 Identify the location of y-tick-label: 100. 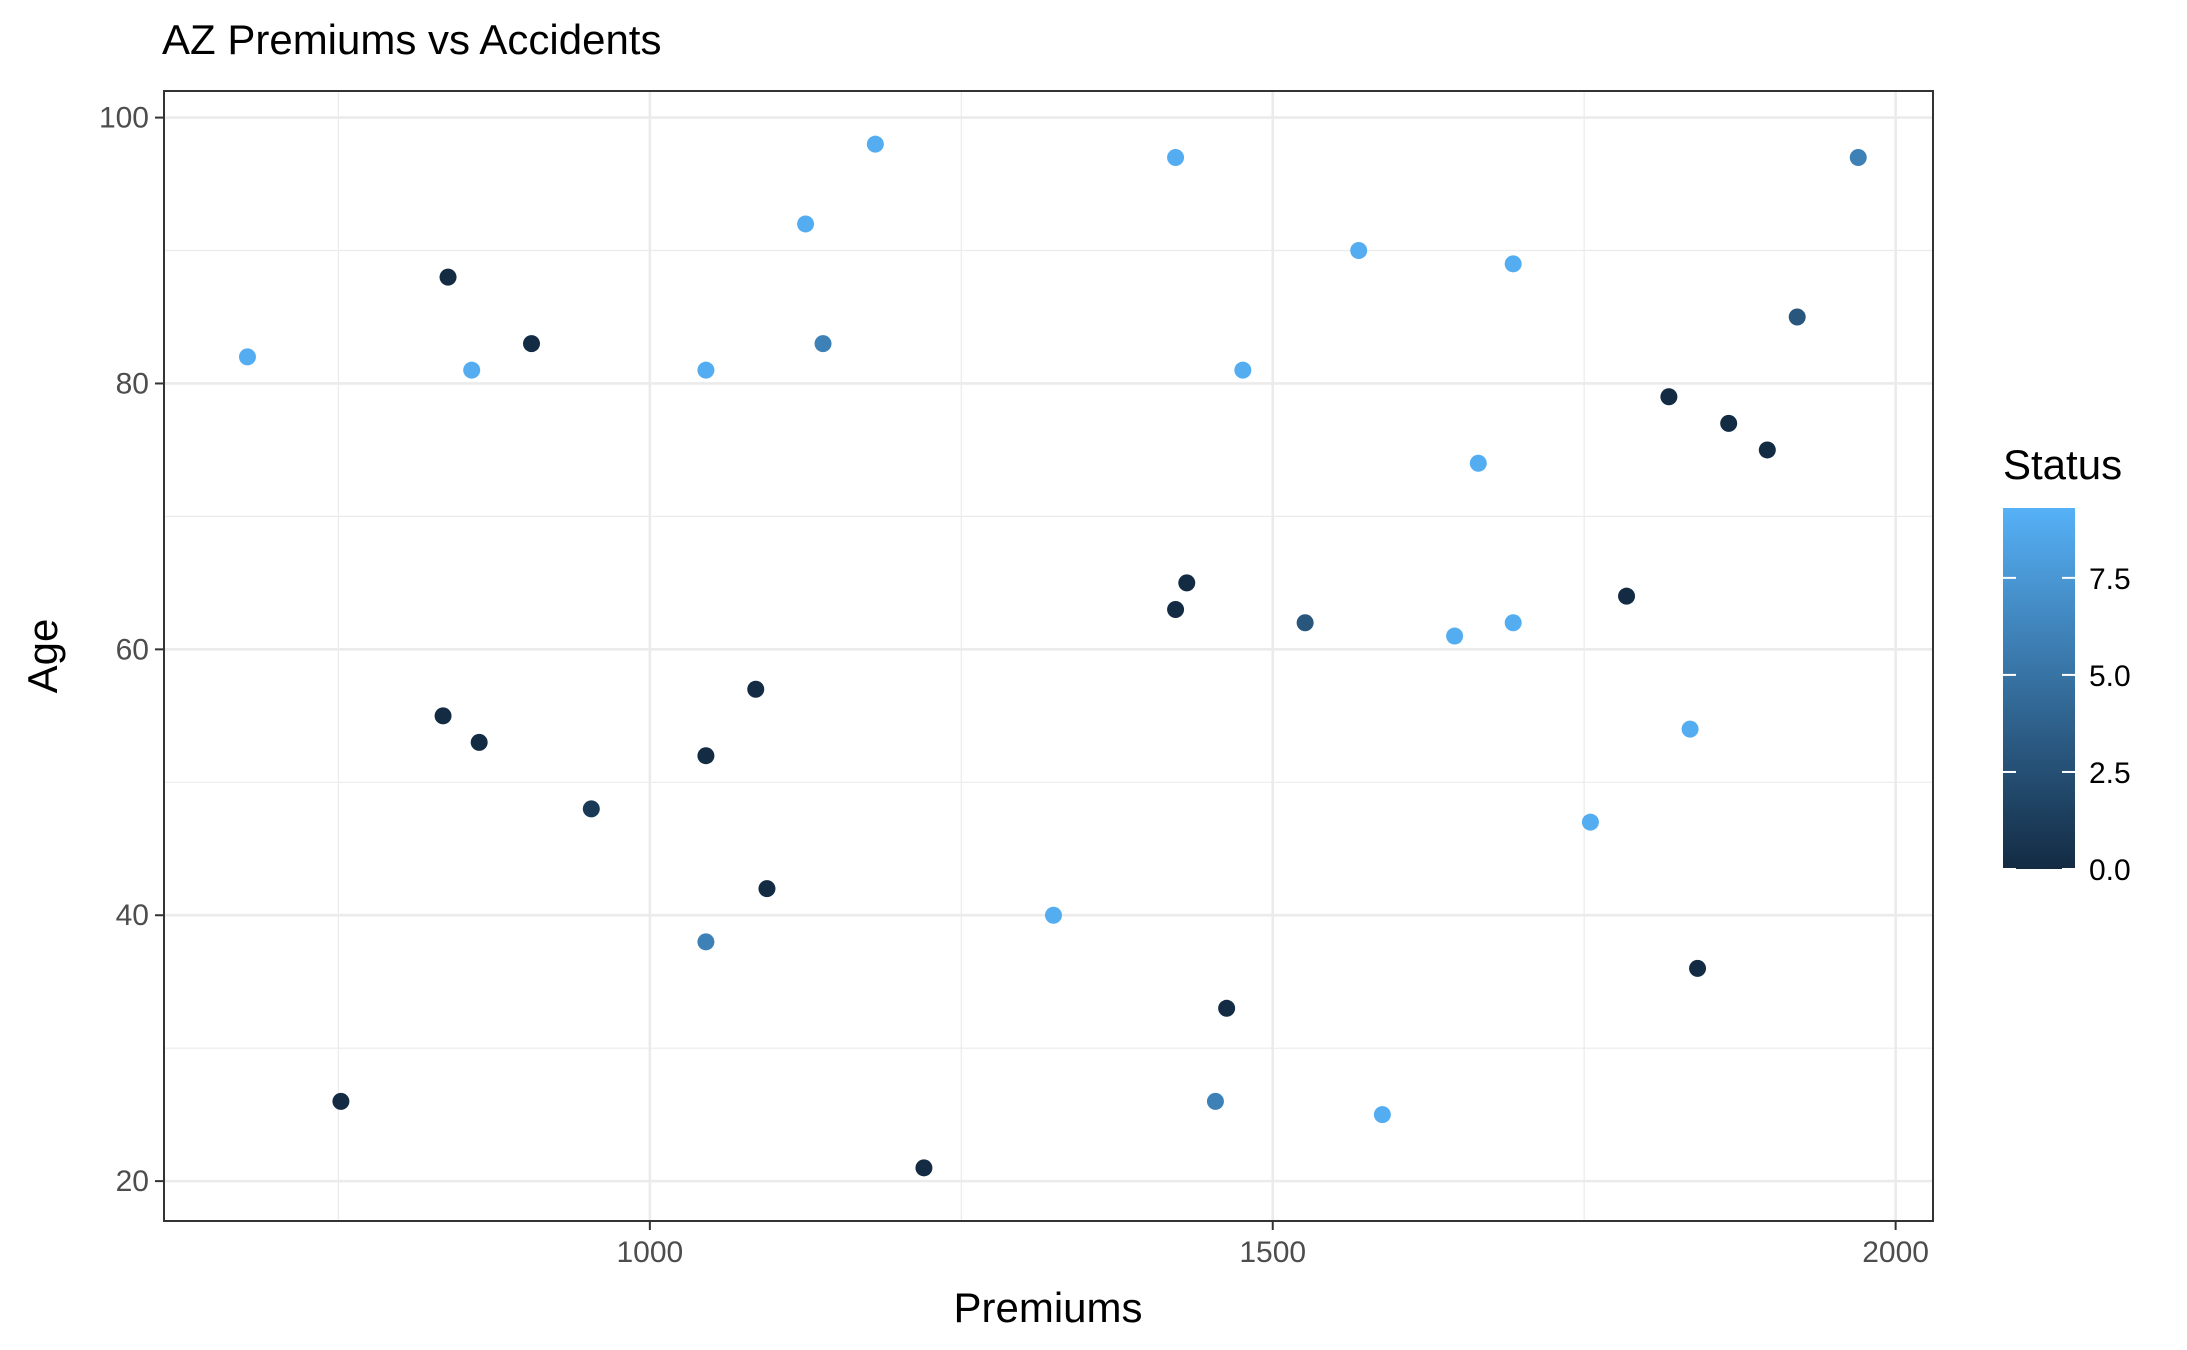
(124, 118).